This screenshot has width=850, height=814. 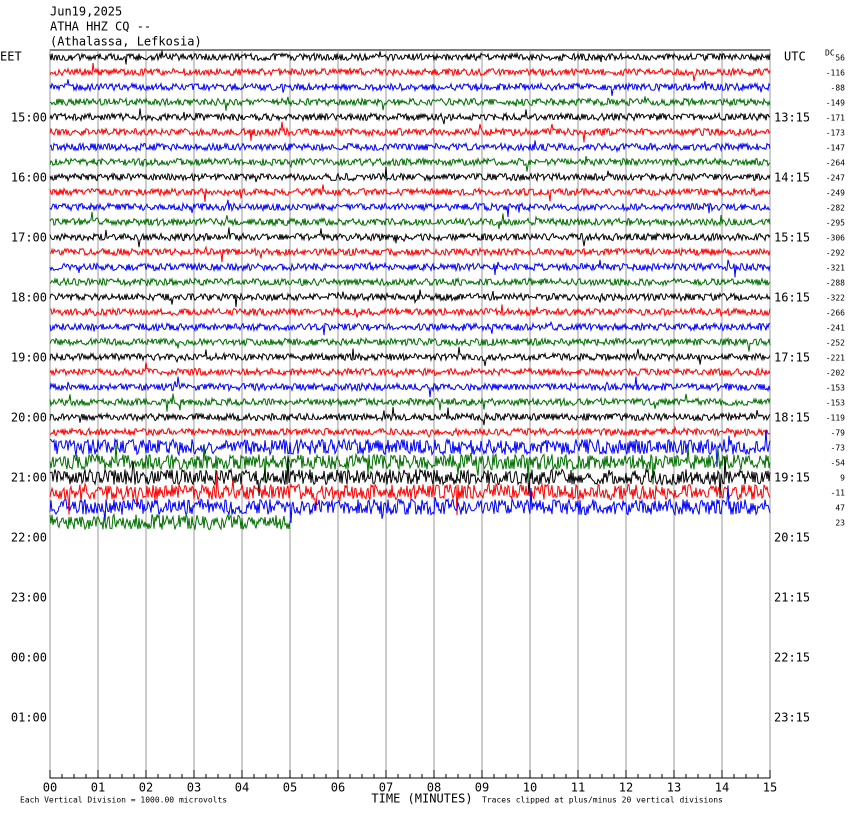 What do you see at coordinates (835, 358) in the screenshot?
I see `dc-offset-label: -221` at bounding box center [835, 358].